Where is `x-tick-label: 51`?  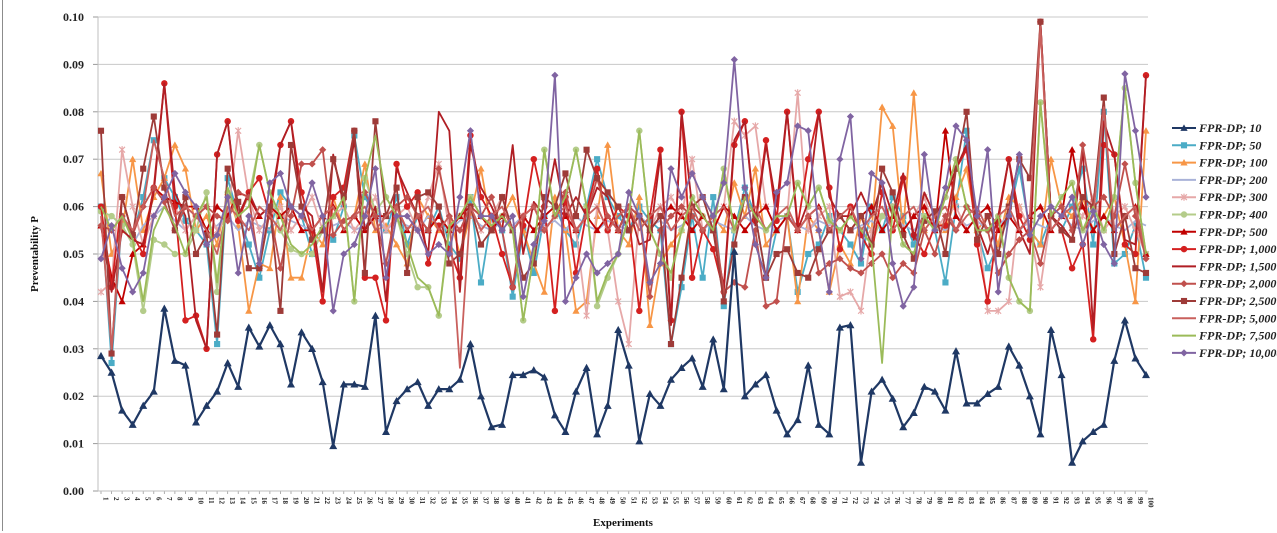
x-tick-label: 51 is located at coordinates (633, 501).